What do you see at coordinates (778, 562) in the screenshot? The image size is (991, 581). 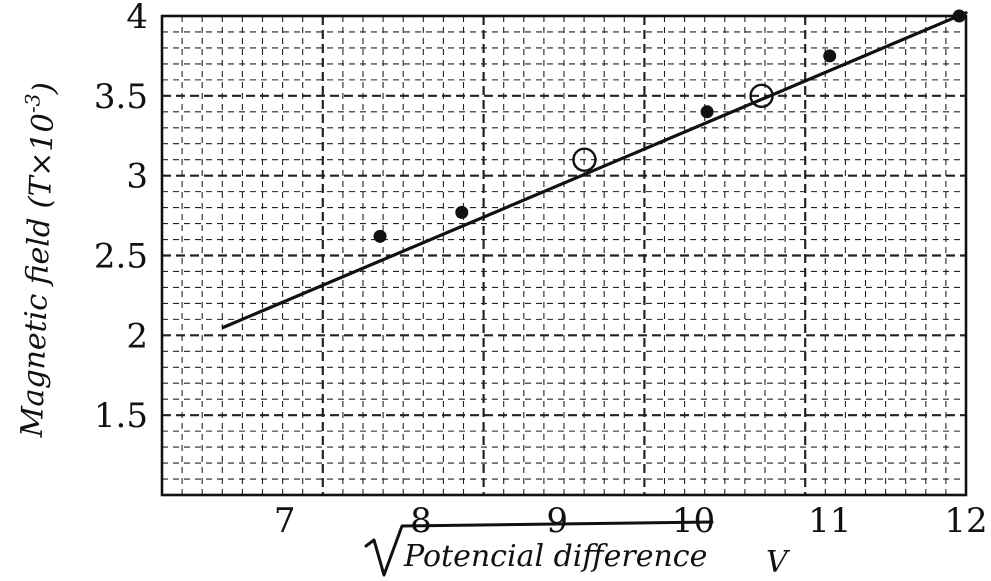 I see `x-axis-unit: V` at bounding box center [778, 562].